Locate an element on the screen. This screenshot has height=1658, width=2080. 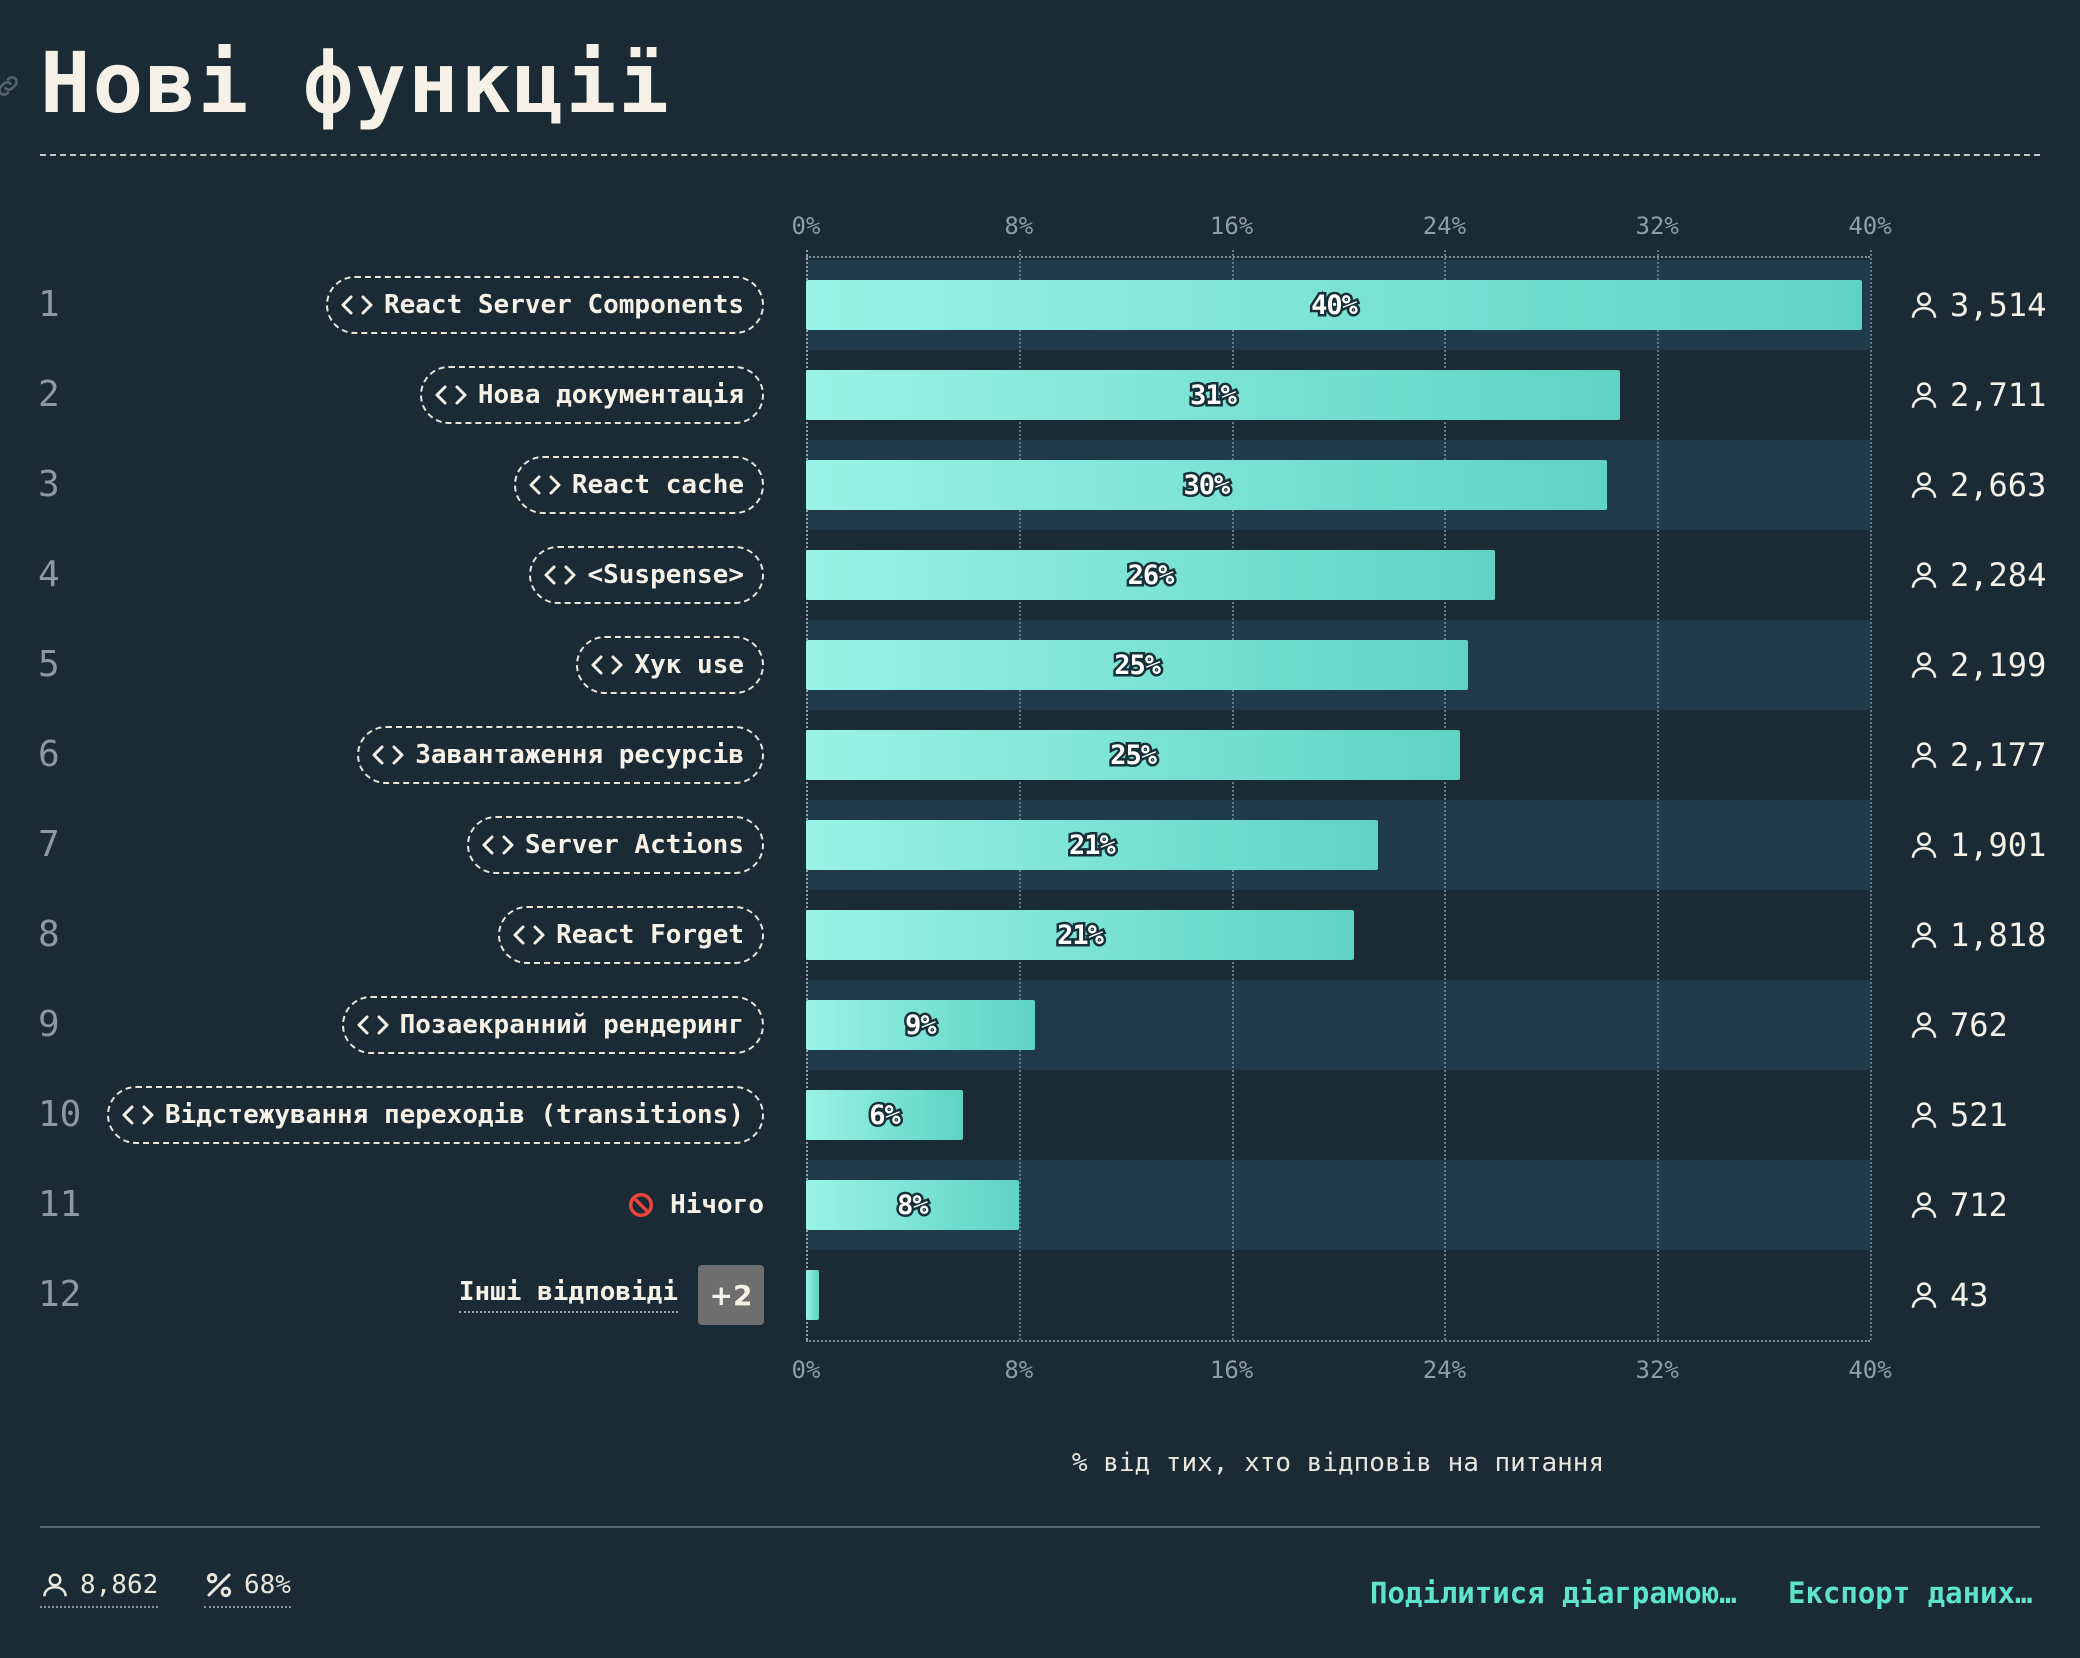
respondent-count-value: 521 is located at coordinates (1979, 1115).